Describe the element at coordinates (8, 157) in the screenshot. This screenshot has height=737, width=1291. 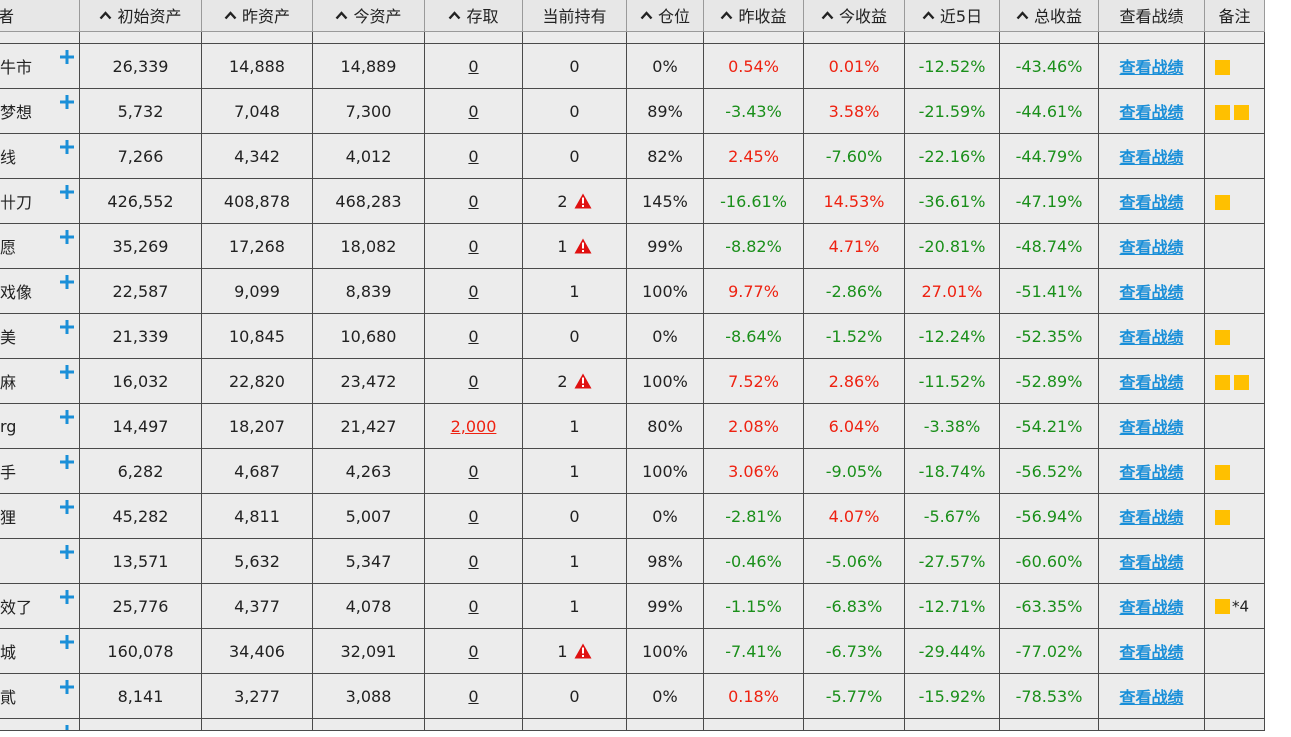
I see `player-name: 线` at that location.